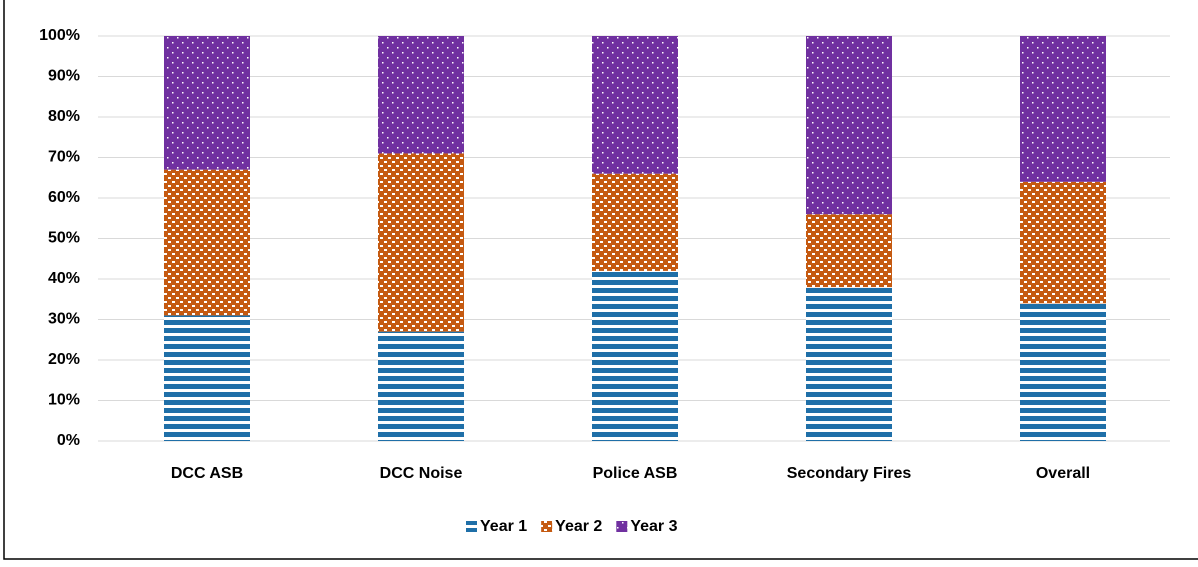 Image resolution: width=1198 pixels, height=567 pixels. What do you see at coordinates (64, 197) in the screenshot?
I see `y-tick-label: 60%` at bounding box center [64, 197].